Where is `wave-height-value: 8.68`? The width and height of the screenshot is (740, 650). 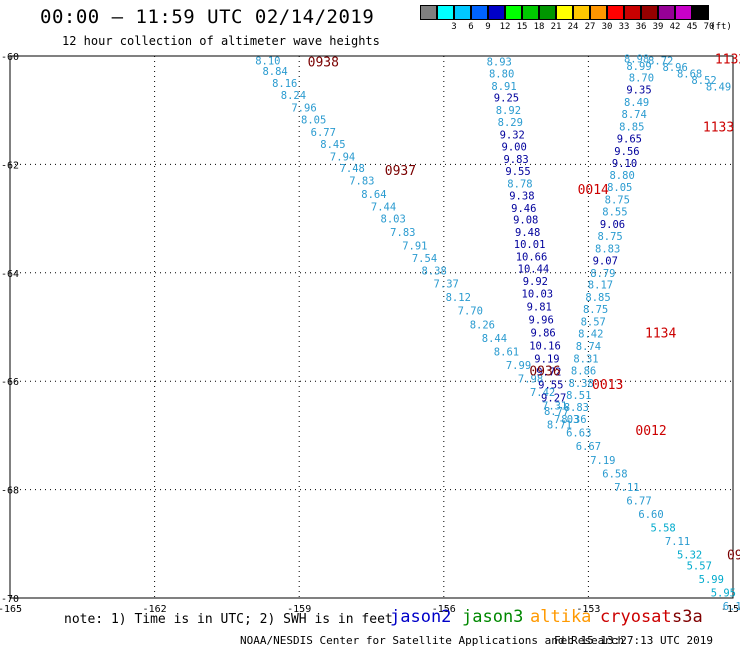 wave-height-value: 8.68 is located at coordinates (689, 74).